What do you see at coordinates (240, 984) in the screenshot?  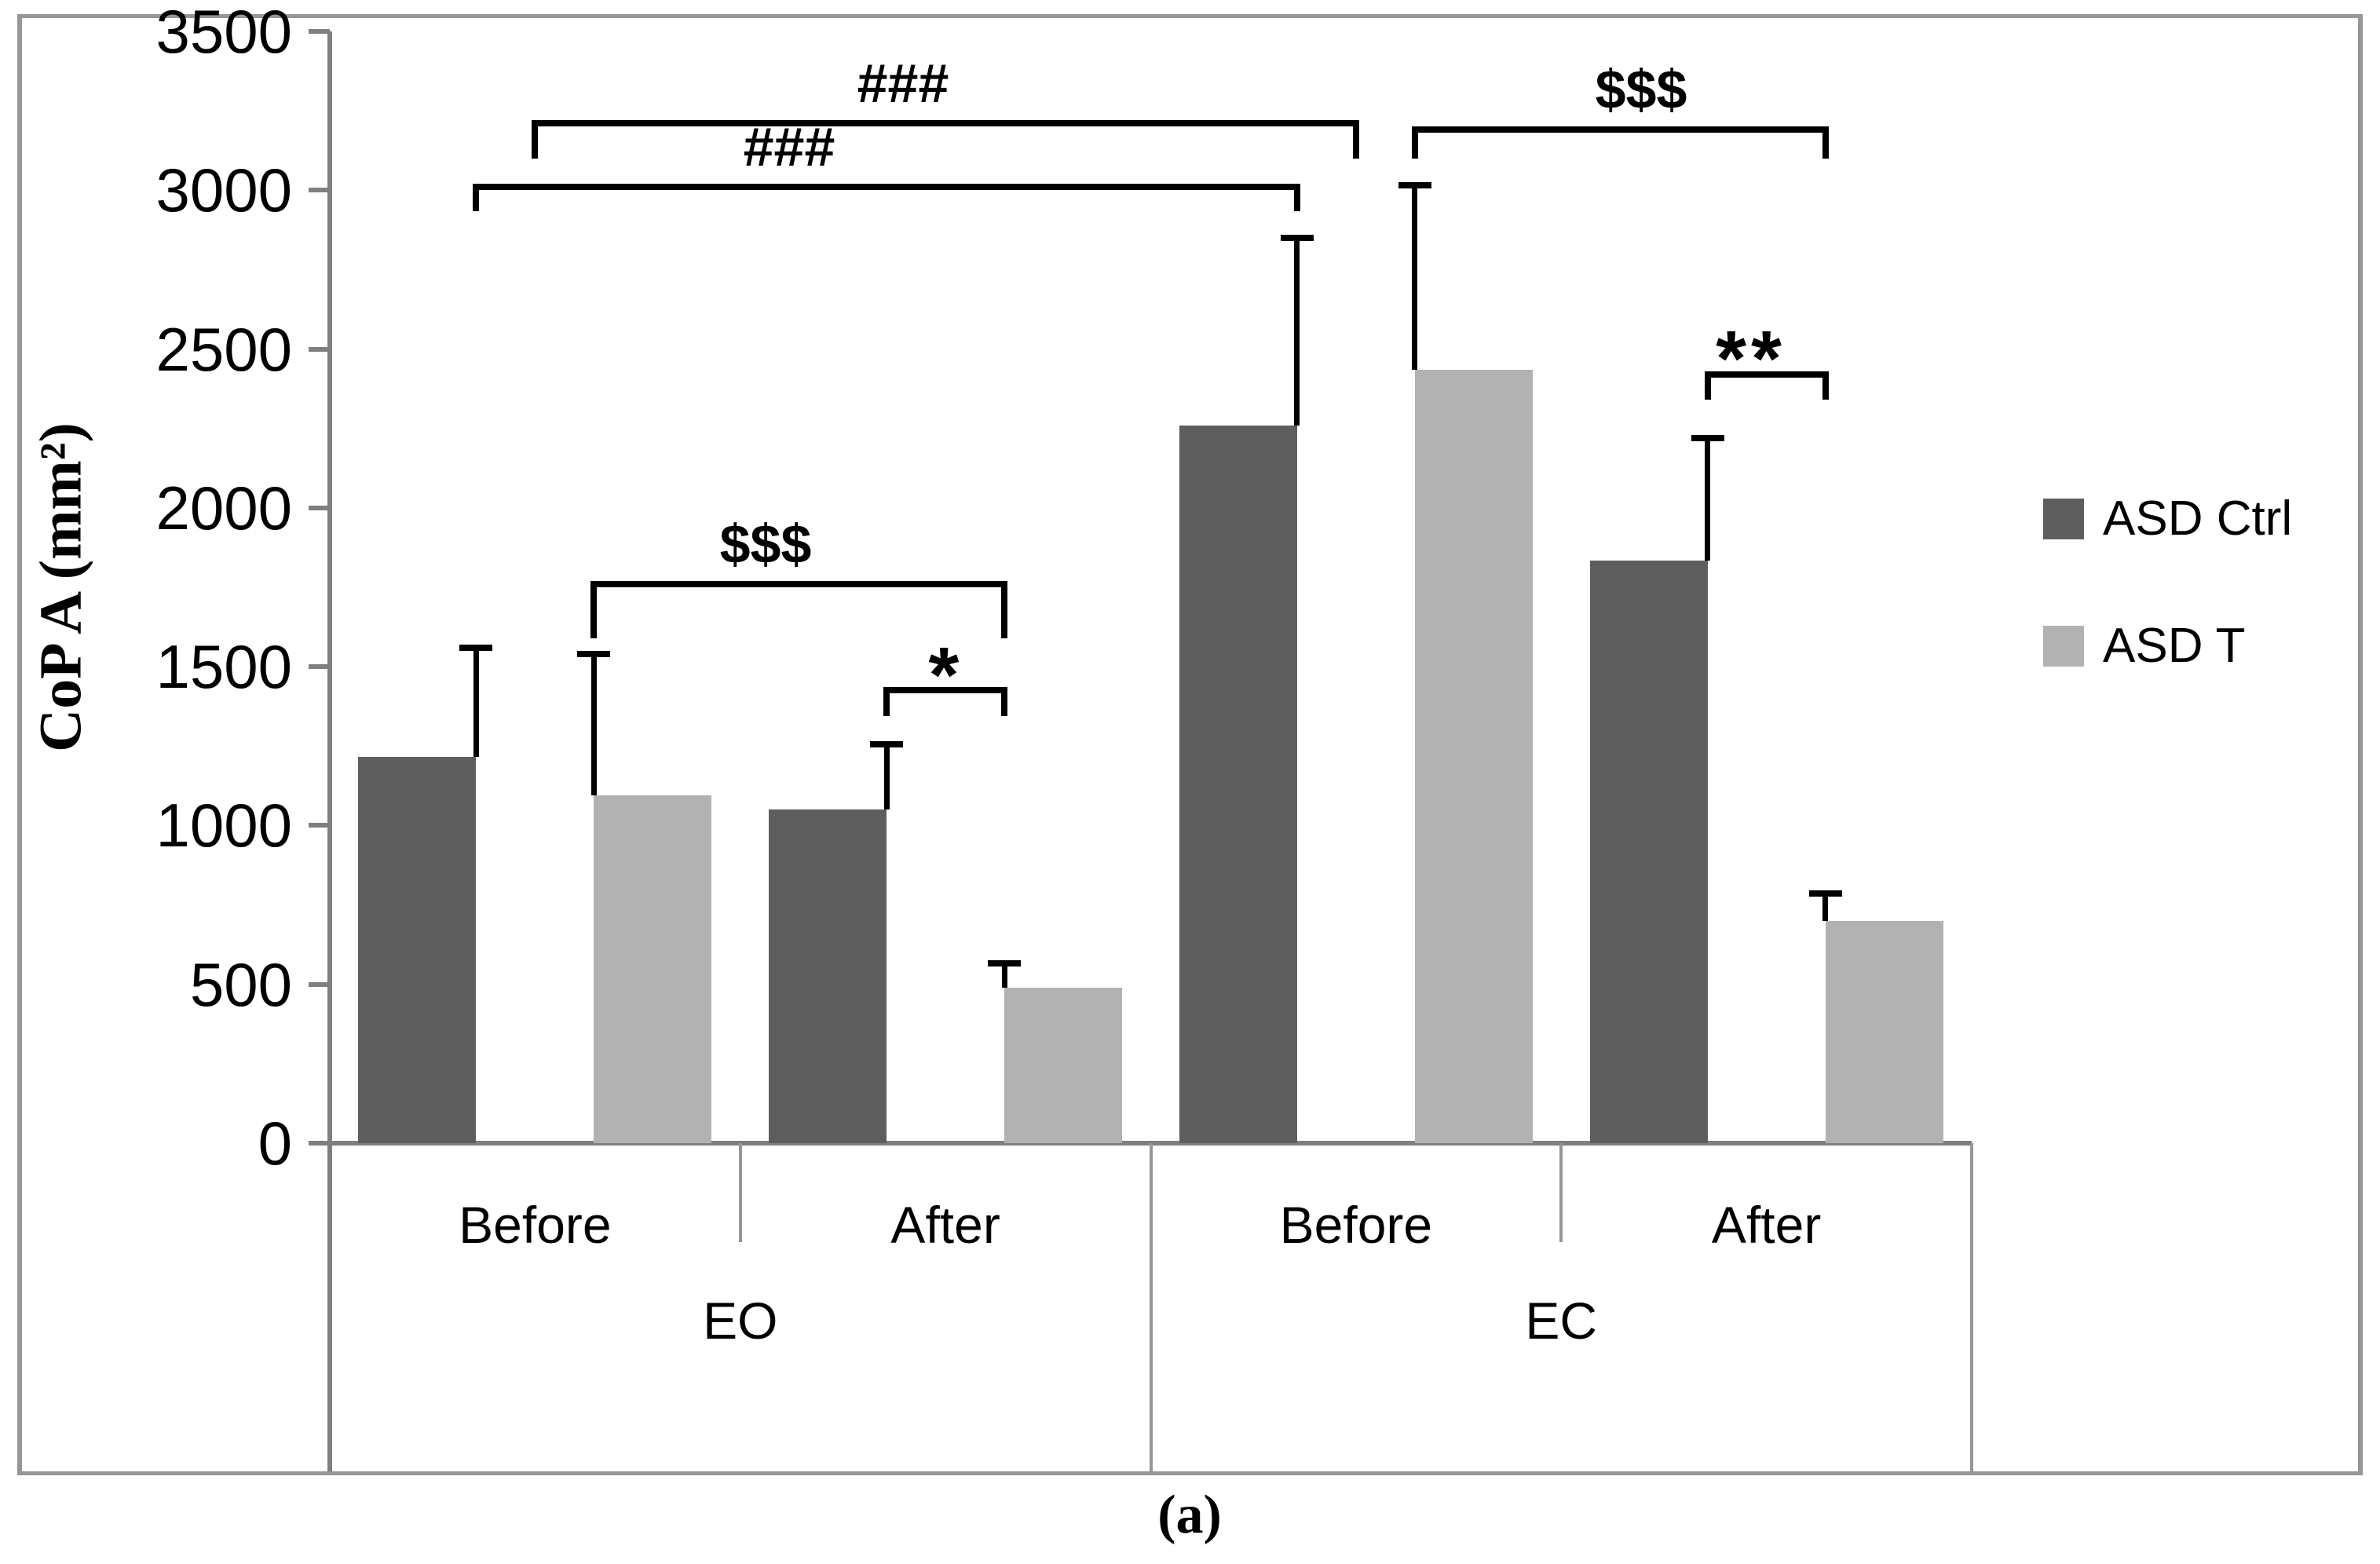 I see `y-tick-label: 500` at bounding box center [240, 984].